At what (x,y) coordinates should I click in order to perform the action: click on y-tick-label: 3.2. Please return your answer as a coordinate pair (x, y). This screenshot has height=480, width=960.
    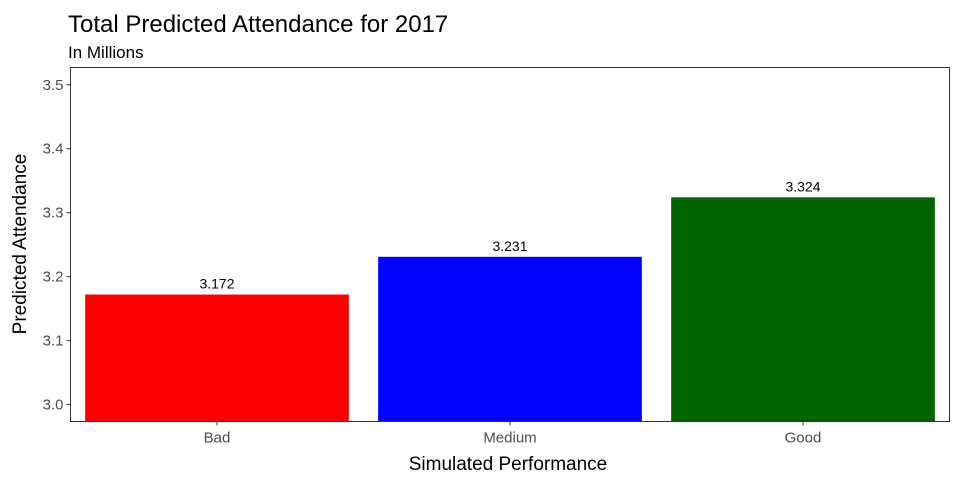
    Looking at the image, I should click on (53, 277).